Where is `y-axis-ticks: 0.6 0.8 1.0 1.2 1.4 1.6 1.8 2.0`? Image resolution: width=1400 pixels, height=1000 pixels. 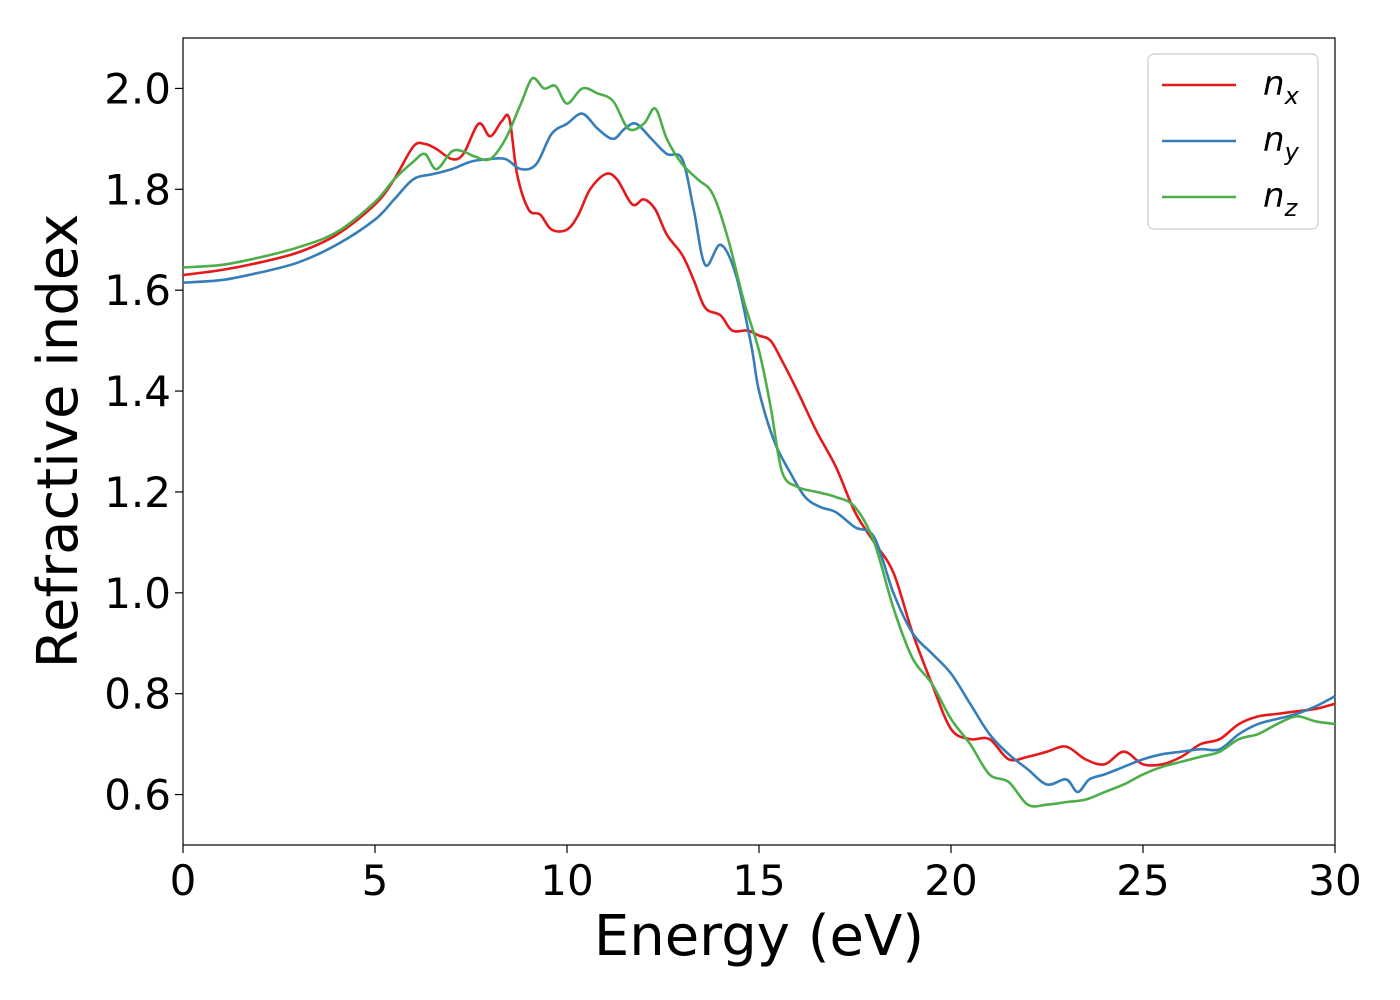 y-axis-ticks: 0.6 0.8 1.0 1.2 1.4 1.6 1.8 2.0 is located at coordinates (143, 442).